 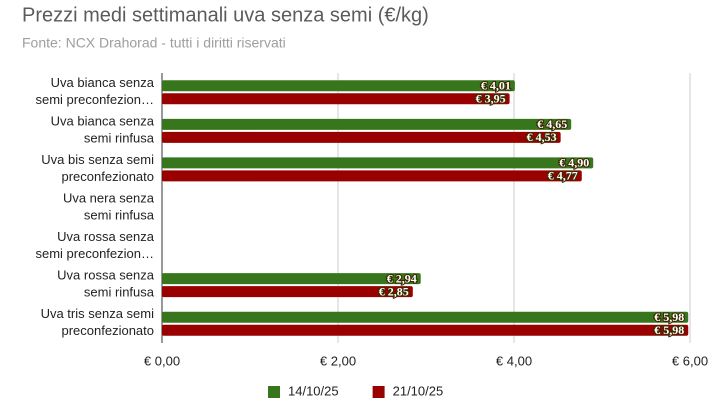 I want to click on y-tick-label: Uva rossa senza semi rinfusa, so click(x=106, y=284).